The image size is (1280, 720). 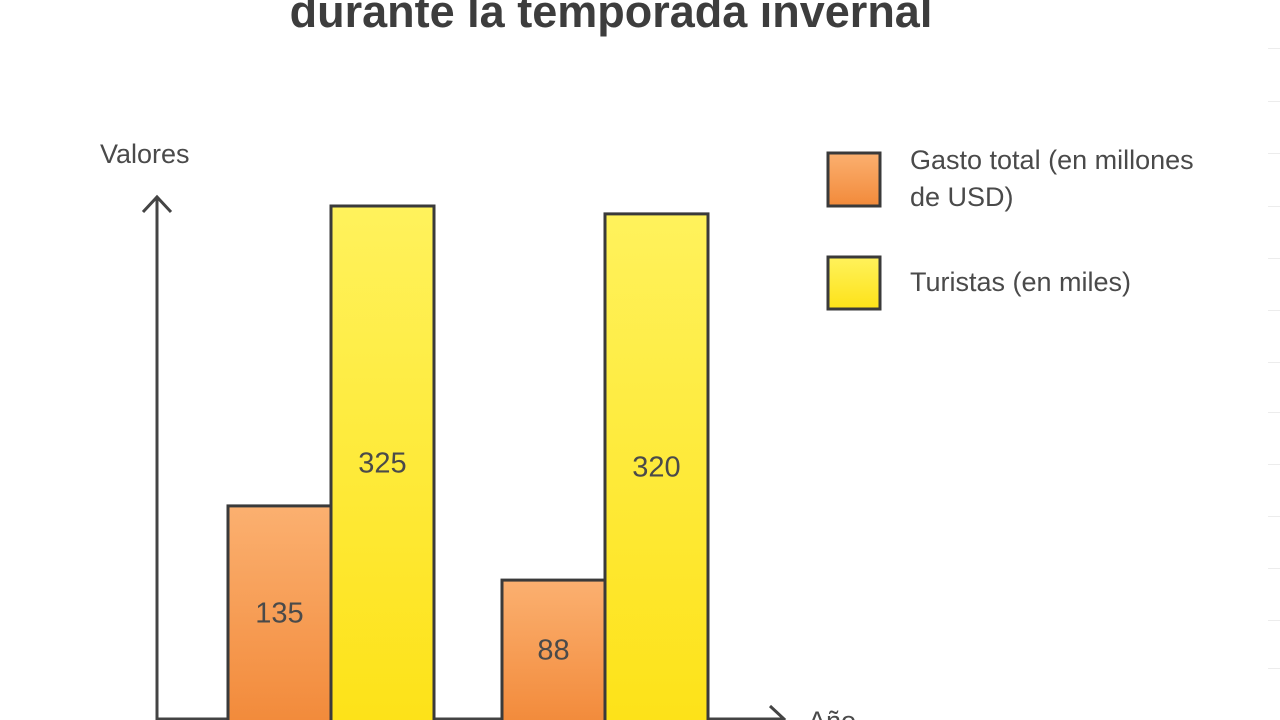 I want to click on right-edge-ticks, so click(x=1273, y=360).